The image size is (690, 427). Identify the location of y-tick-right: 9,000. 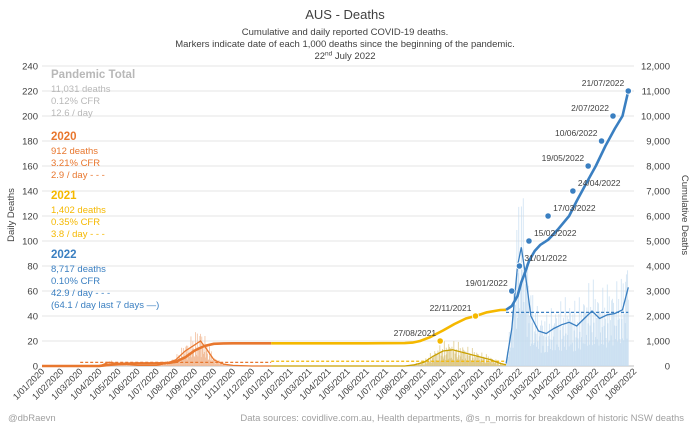
(658, 142).